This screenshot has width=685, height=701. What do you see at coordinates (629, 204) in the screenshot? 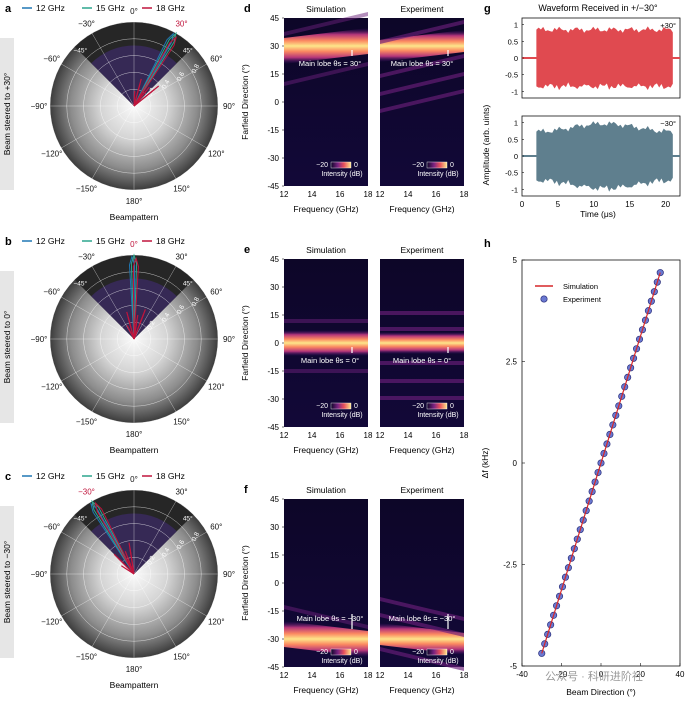
I see `waveform-xtick-label: 15` at bounding box center [629, 204].